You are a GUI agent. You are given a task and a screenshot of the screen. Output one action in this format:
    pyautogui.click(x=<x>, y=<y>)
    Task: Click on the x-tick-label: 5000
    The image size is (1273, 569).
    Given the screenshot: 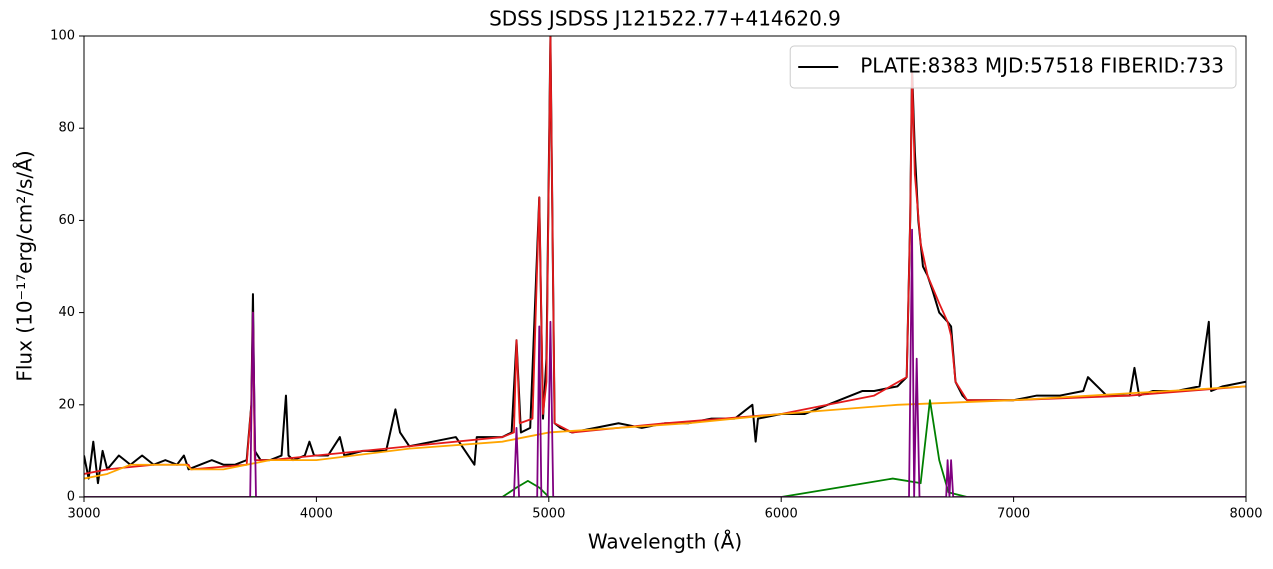 What is the action you would take?
    pyautogui.click(x=548, y=514)
    